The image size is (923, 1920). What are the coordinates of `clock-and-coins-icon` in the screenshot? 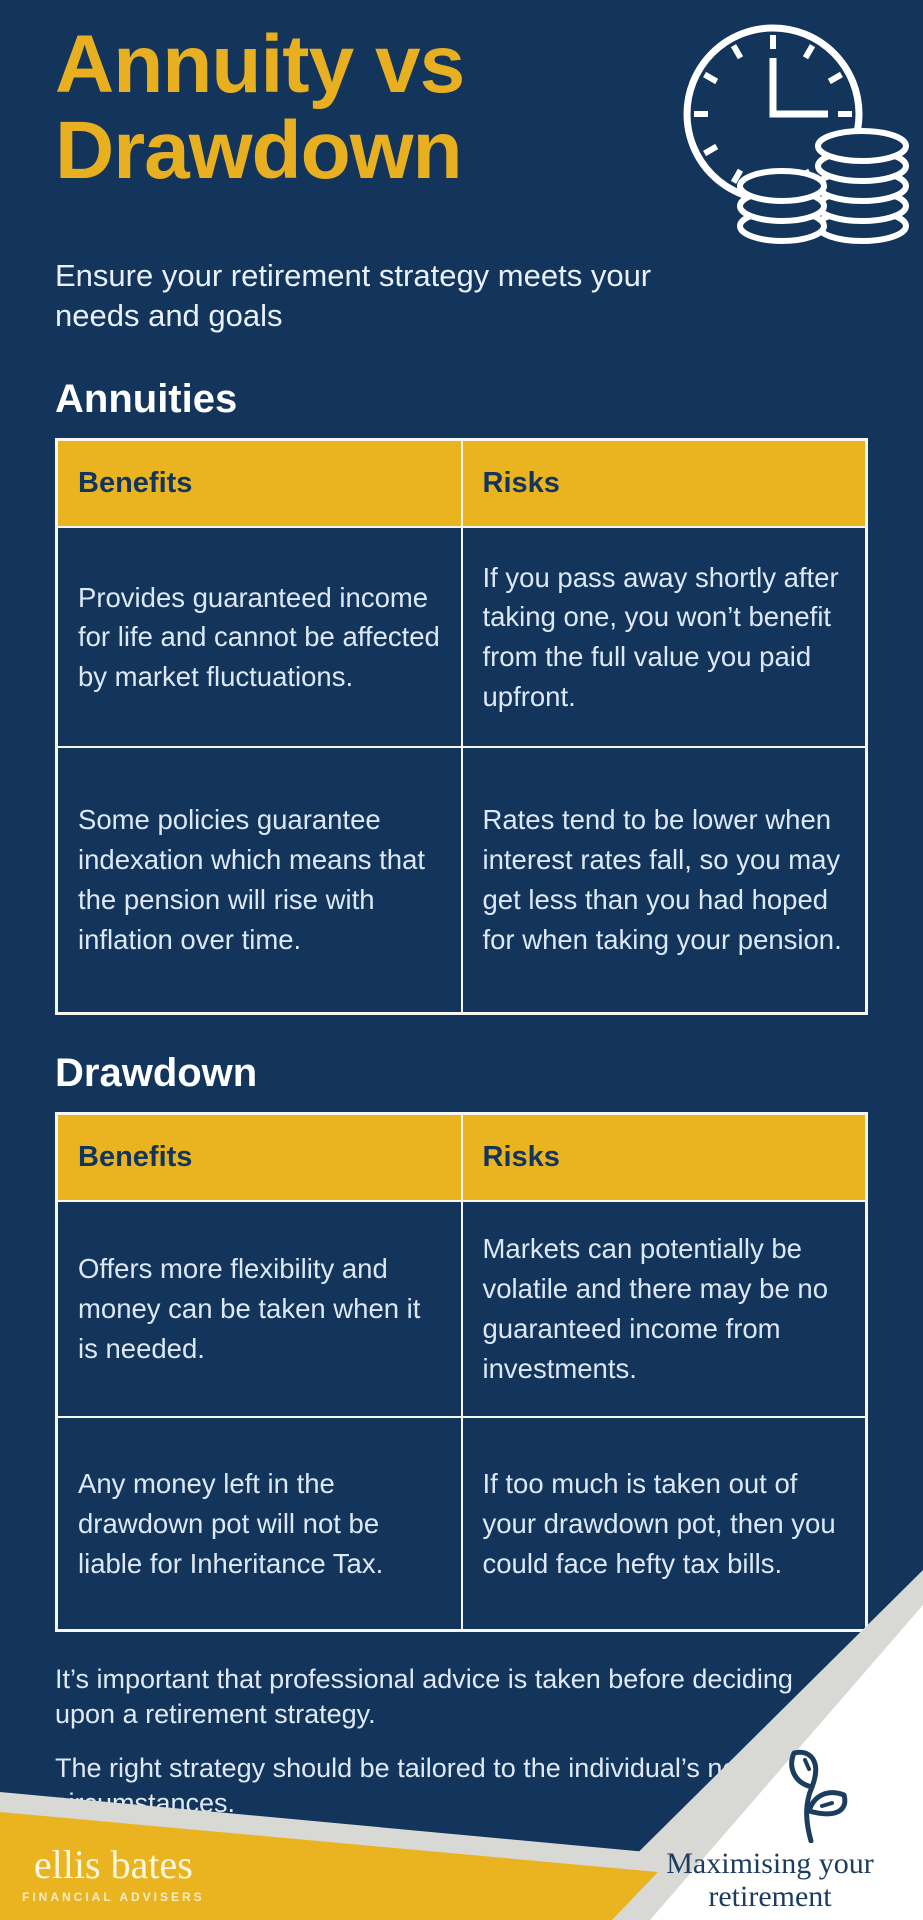 It's located at (796, 134).